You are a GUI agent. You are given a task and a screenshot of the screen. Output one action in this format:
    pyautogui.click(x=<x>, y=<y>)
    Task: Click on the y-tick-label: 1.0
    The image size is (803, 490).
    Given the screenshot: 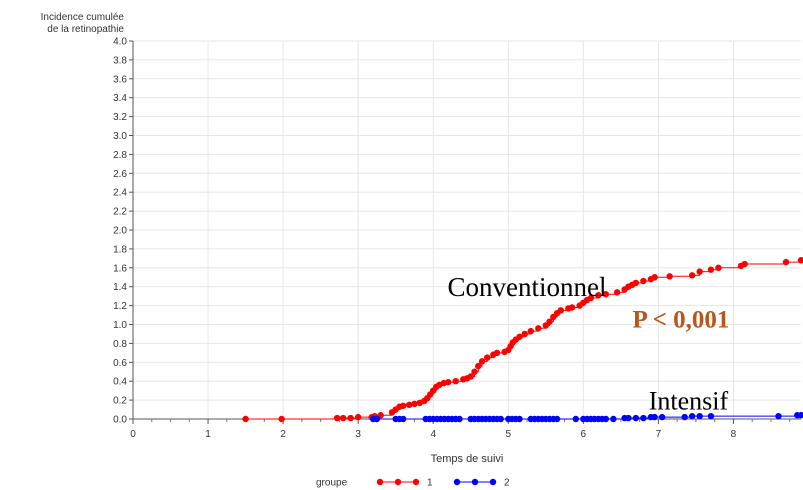 What is the action you would take?
    pyautogui.click(x=120, y=325)
    